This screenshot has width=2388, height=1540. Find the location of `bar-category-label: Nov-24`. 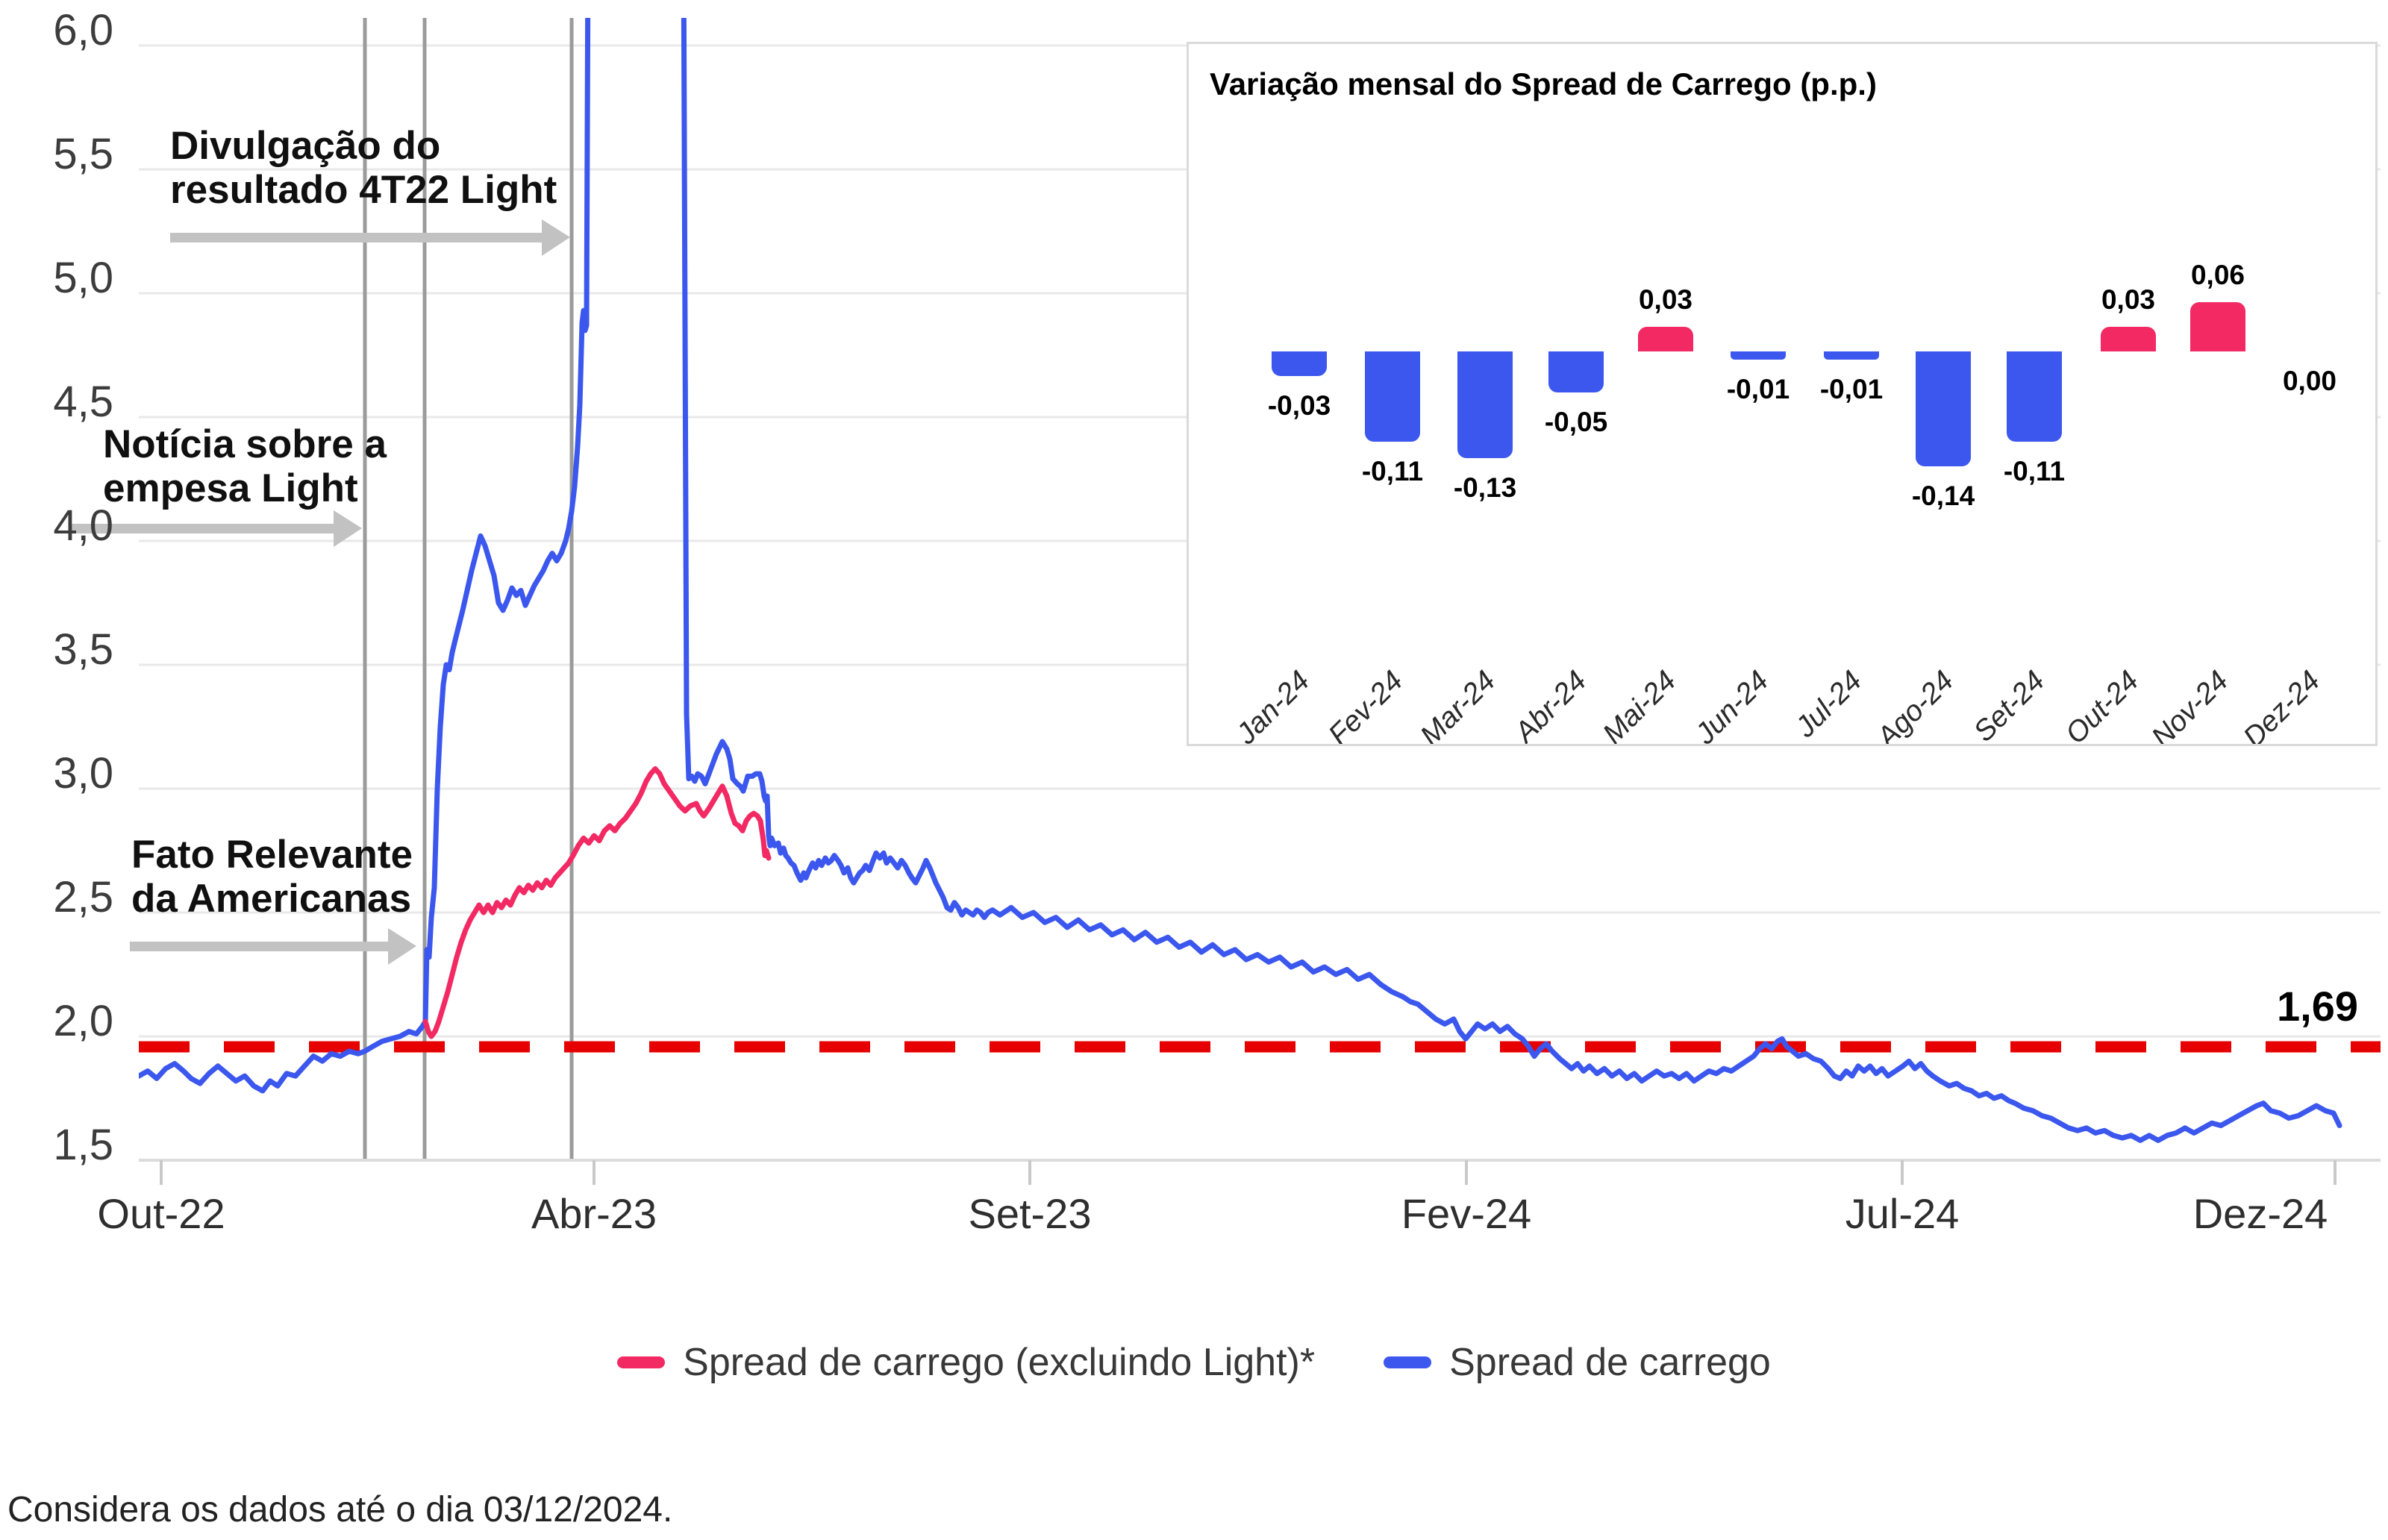

bar-category-label: Nov-24 is located at coordinates (2189, 704).